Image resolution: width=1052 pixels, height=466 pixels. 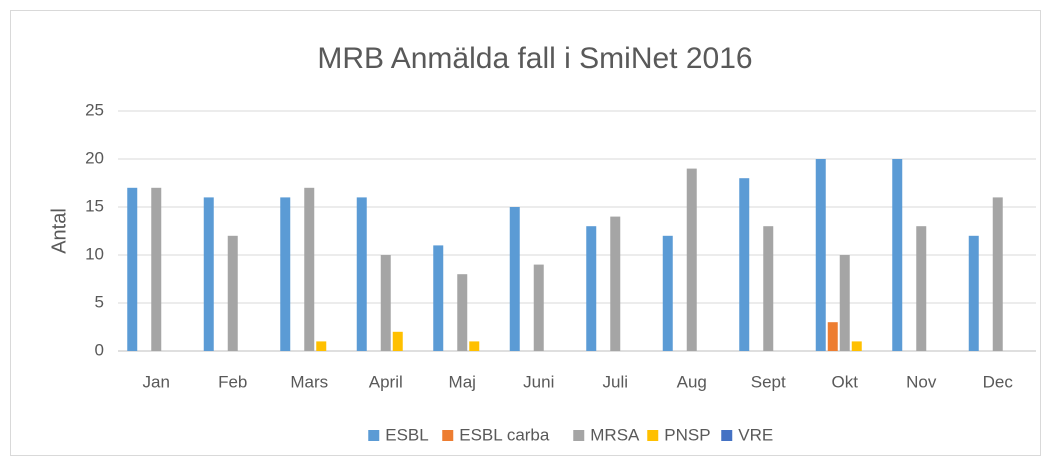 I want to click on legend-label: PNSP, so click(x=687, y=434).